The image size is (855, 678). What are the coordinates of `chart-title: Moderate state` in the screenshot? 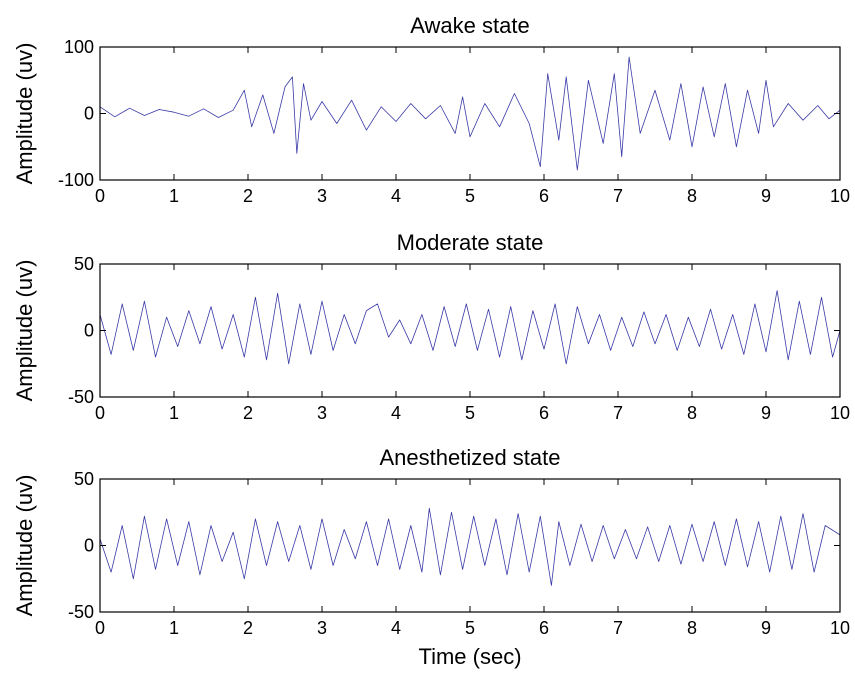 It's located at (470, 242).